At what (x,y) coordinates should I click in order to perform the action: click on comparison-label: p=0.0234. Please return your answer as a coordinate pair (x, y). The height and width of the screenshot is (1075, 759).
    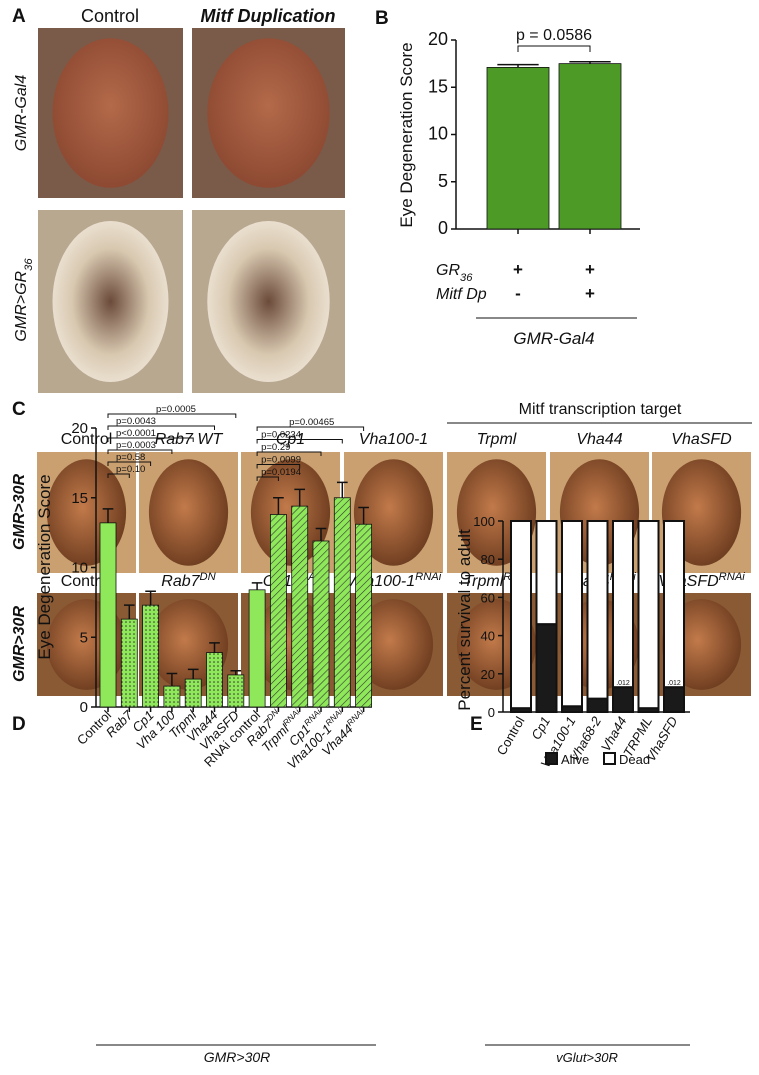
    Looking at the image, I should click on (281, 435).